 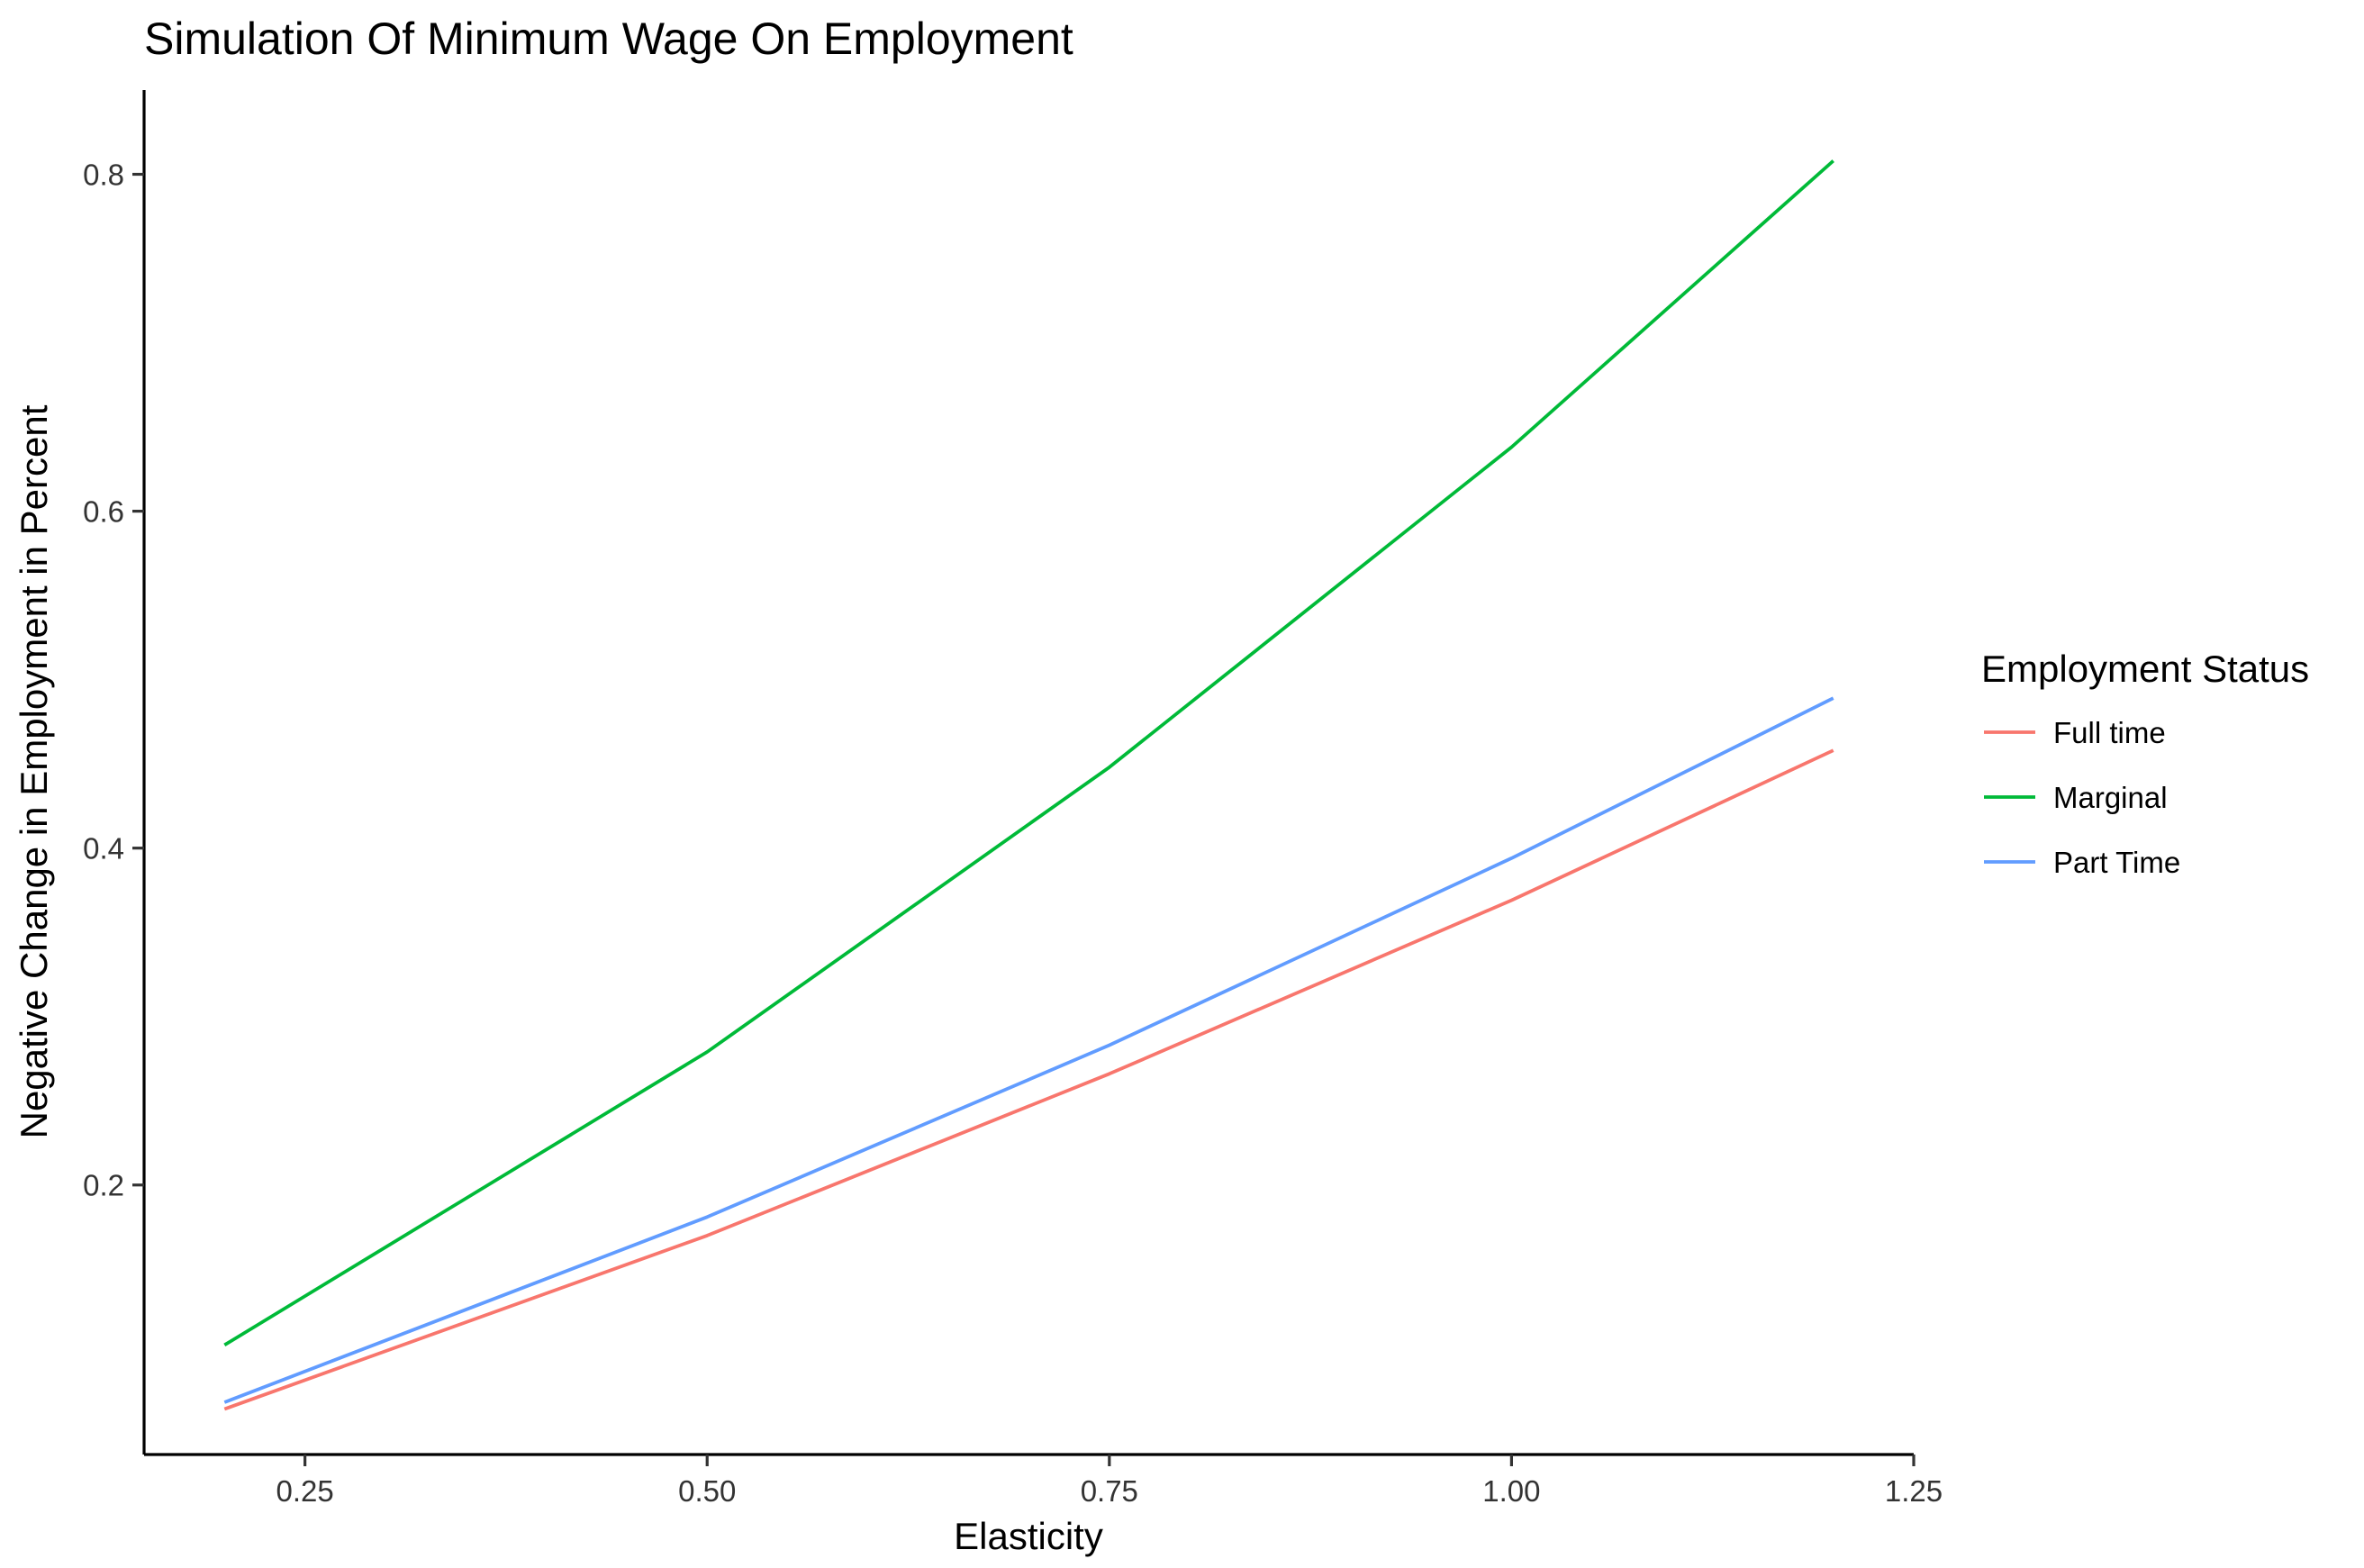 What do you see at coordinates (104, 1185) in the screenshot?
I see `y-tick-label: 0.2` at bounding box center [104, 1185].